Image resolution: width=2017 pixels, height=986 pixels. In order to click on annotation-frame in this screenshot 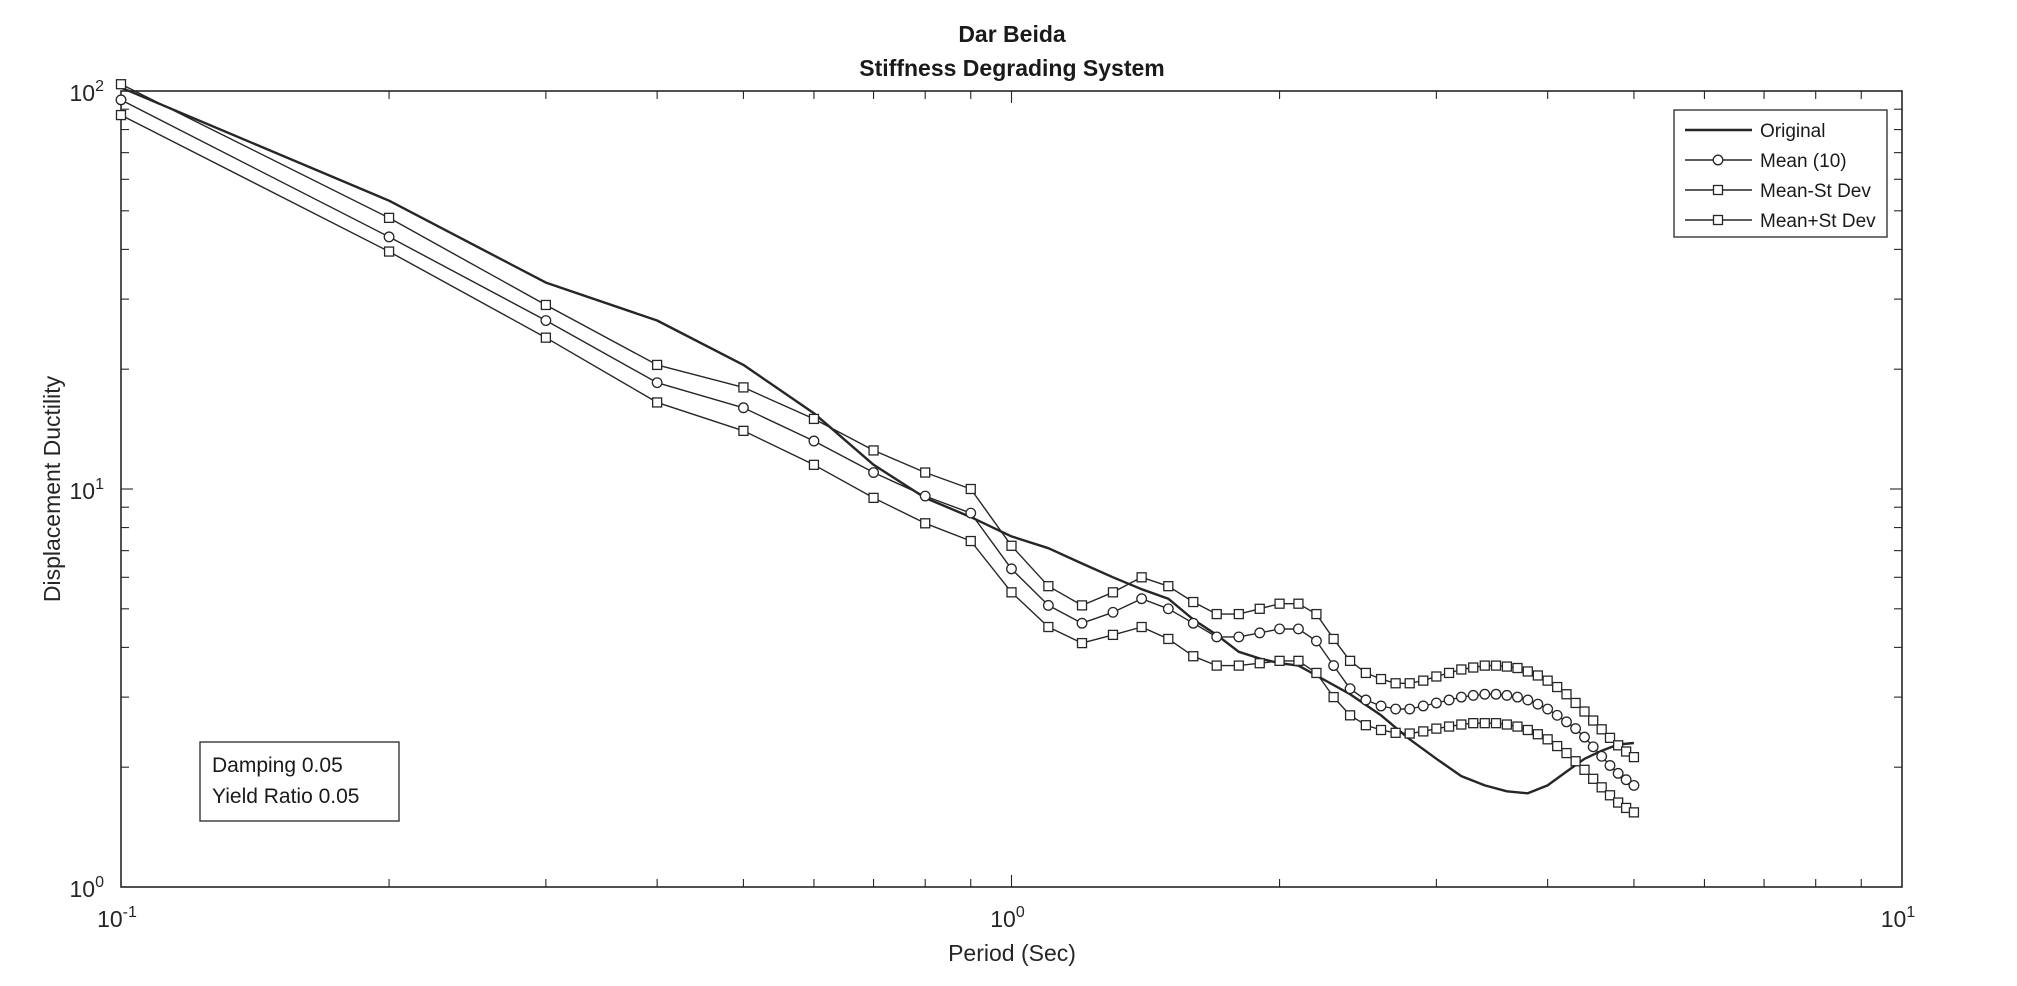, I will do `click(299, 781)`.